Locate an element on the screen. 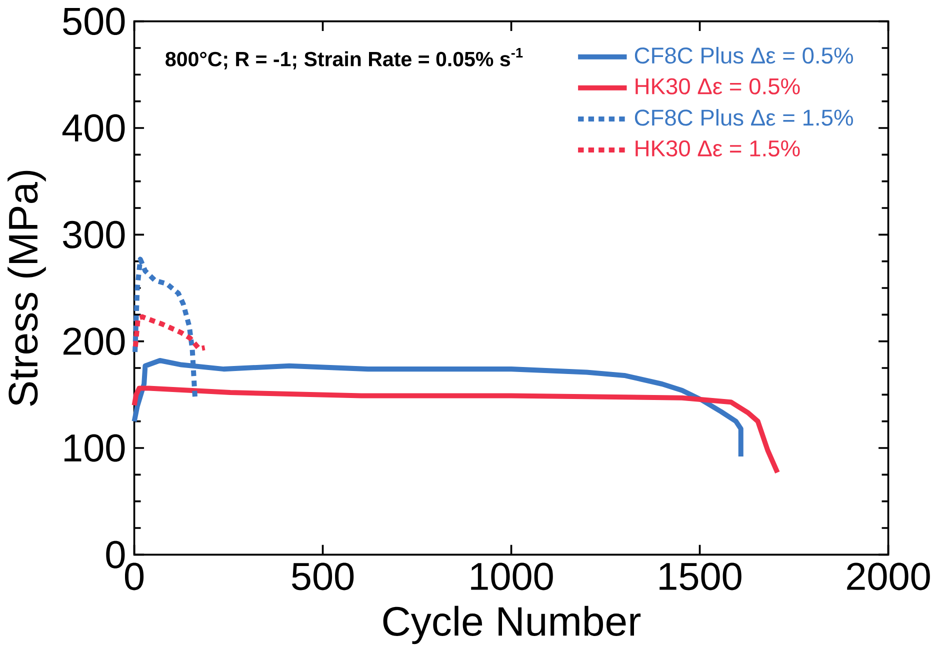  legend-label: CF8C Plus Δε = 1.5% is located at coordinates (743, 117).